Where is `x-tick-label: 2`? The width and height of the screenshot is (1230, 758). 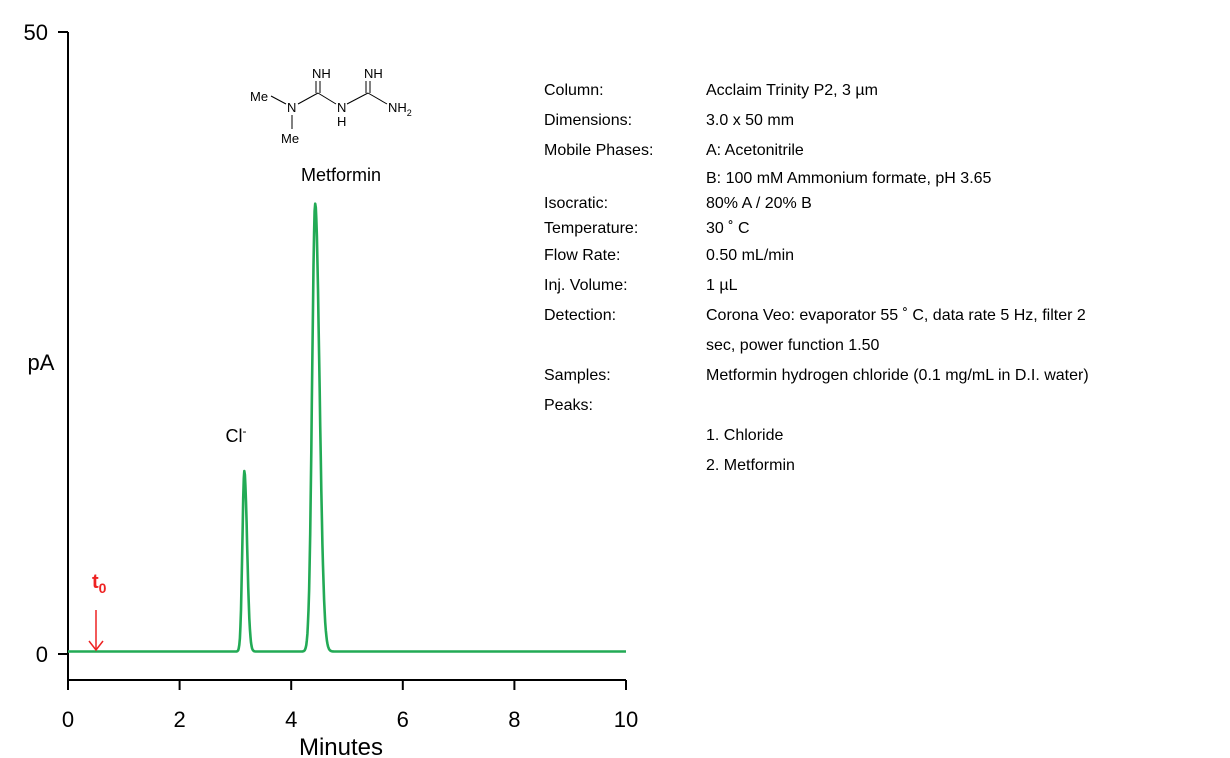
x-tick-label: 2 is located at coordinates (179, 719).